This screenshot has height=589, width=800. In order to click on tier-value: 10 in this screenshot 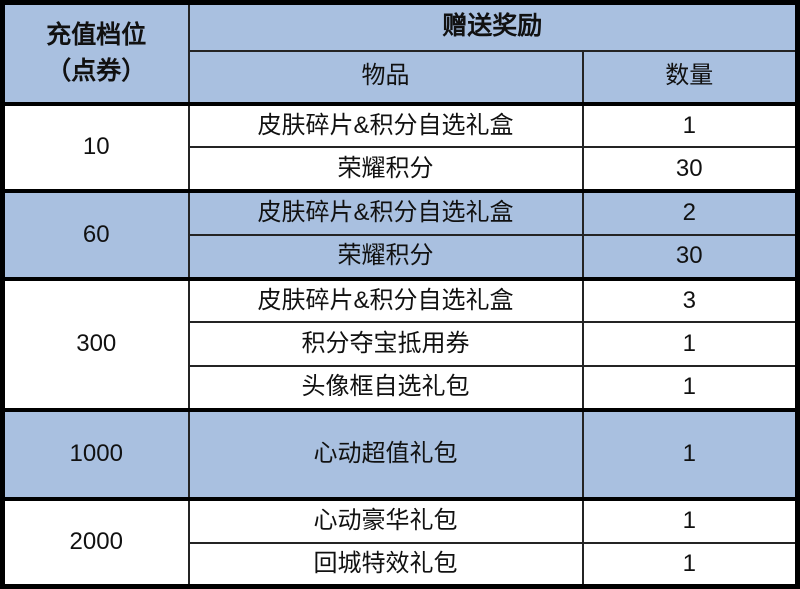, I will do `click(95, 147)`.